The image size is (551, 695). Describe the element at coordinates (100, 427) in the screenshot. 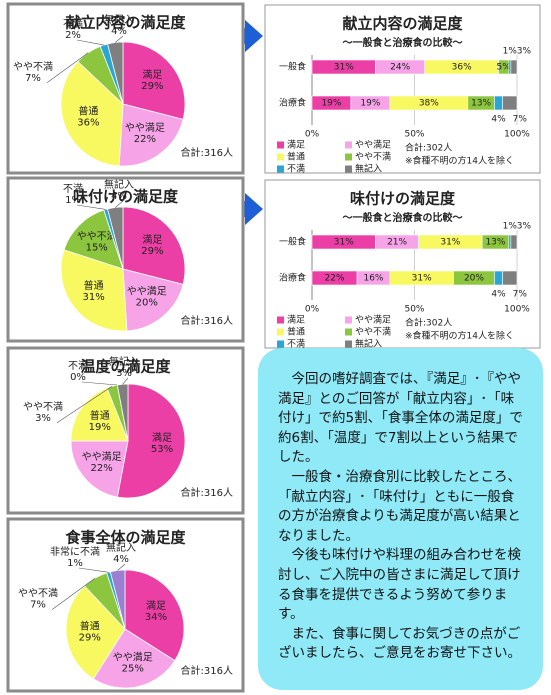

I see `slice-value: 19%` at that location.